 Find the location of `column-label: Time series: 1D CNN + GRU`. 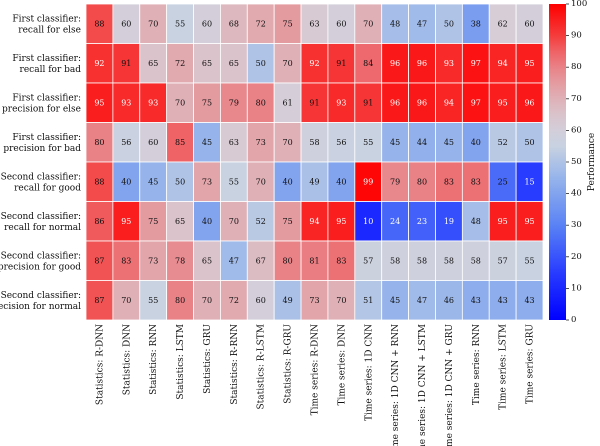

column-label: Time series: 1D CNN + GRU is located at coordinates (450, 385).